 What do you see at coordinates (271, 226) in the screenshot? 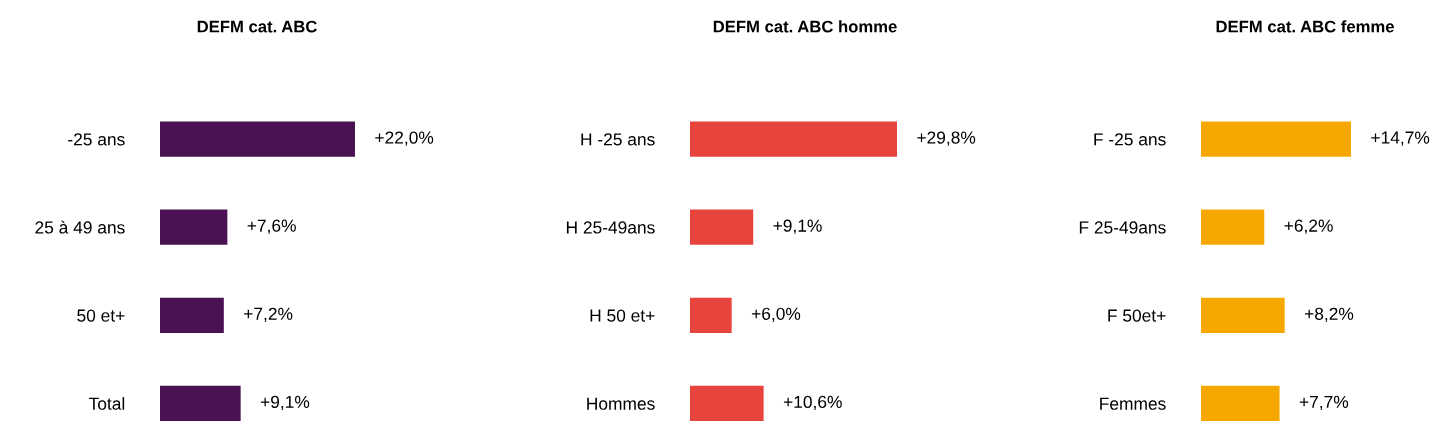
I see `data-label: +7,6%` at bounding box center [271, 226].